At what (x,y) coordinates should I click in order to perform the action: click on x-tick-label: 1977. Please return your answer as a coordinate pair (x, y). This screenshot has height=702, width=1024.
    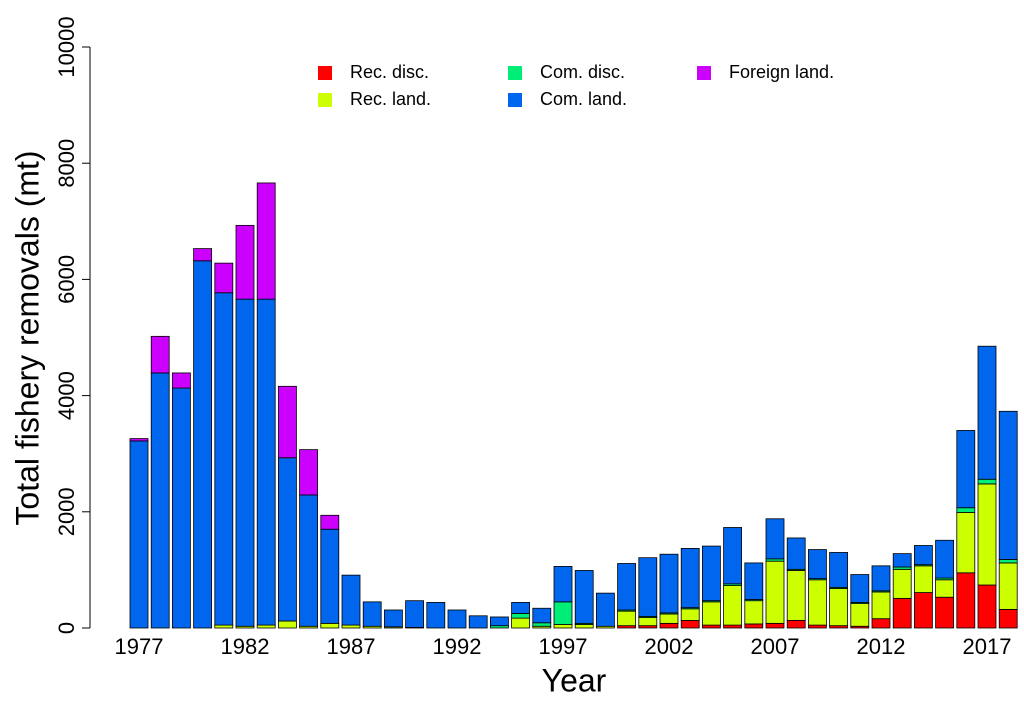
    Looking at the image, I should click on (139, 646).